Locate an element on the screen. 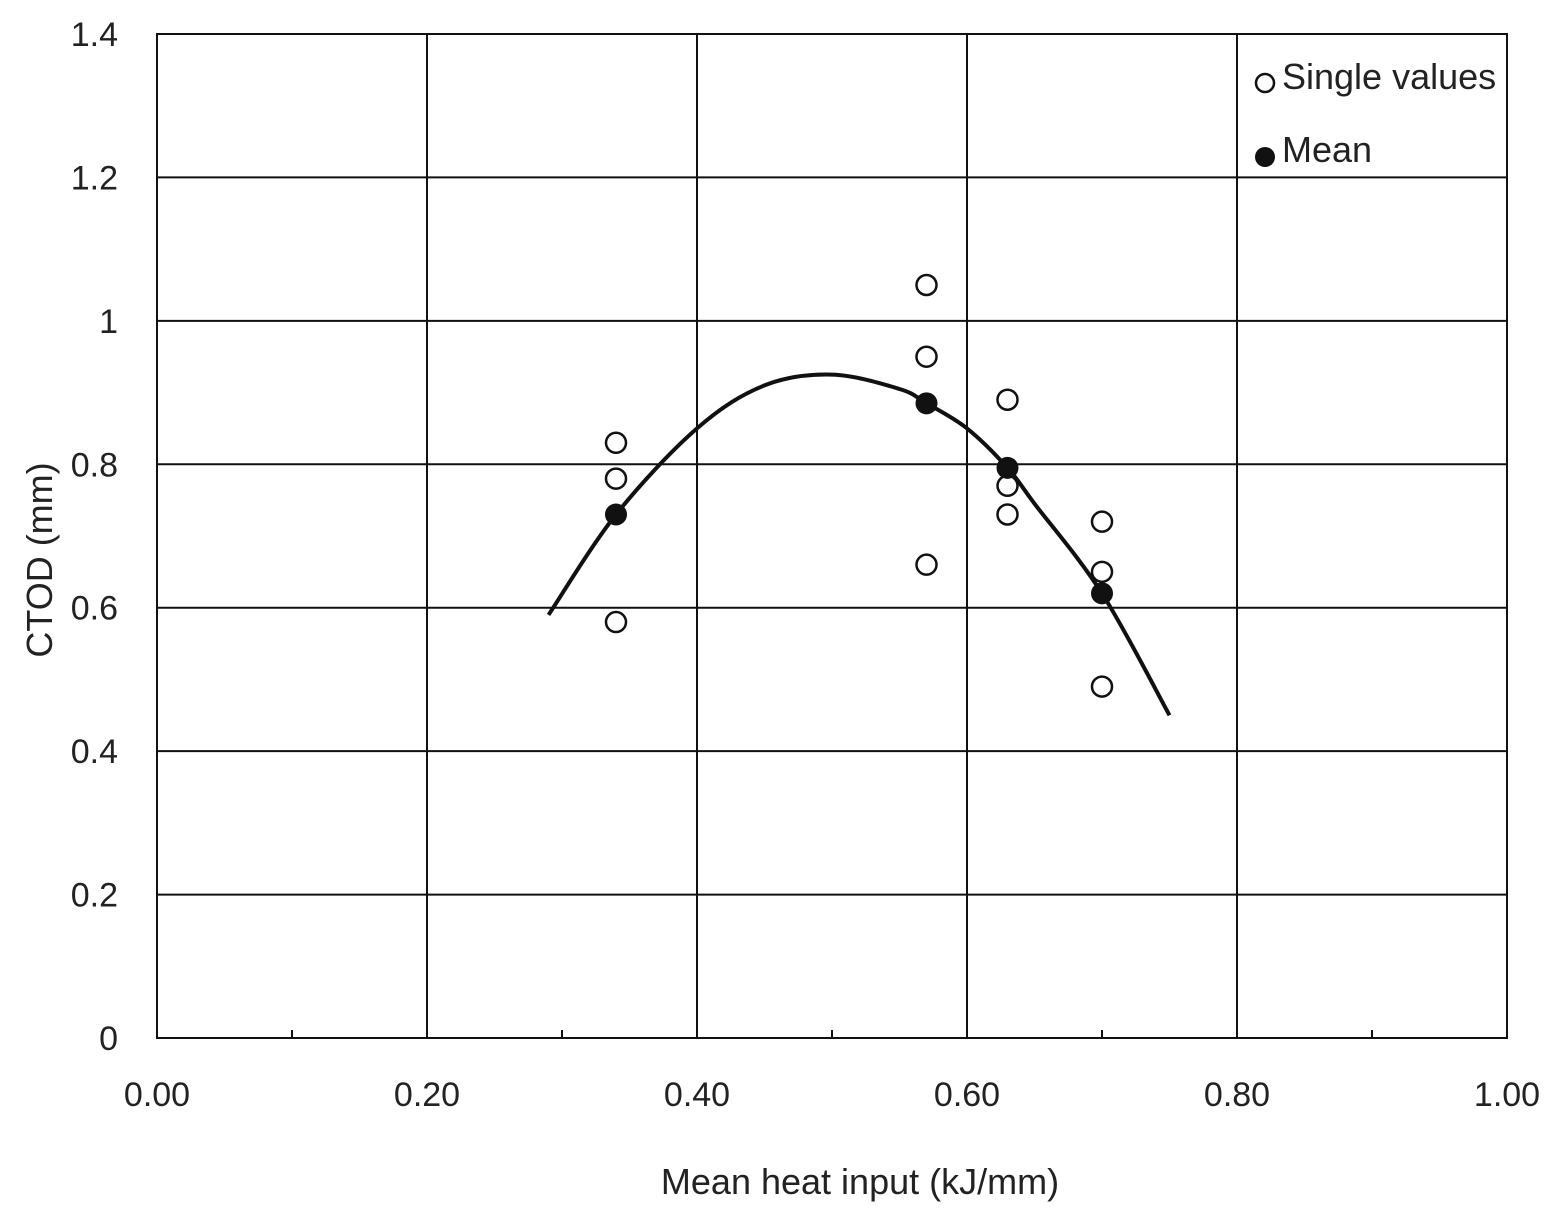 This screenshot has height=1217, width=1554. trendline-curve is located at coordinates (859, 544).